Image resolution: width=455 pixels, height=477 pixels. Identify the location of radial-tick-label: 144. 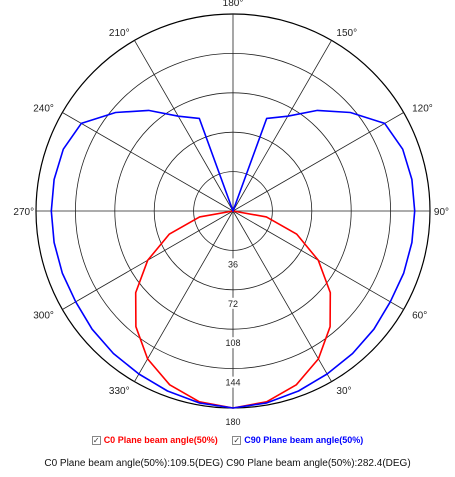
(232, 383).